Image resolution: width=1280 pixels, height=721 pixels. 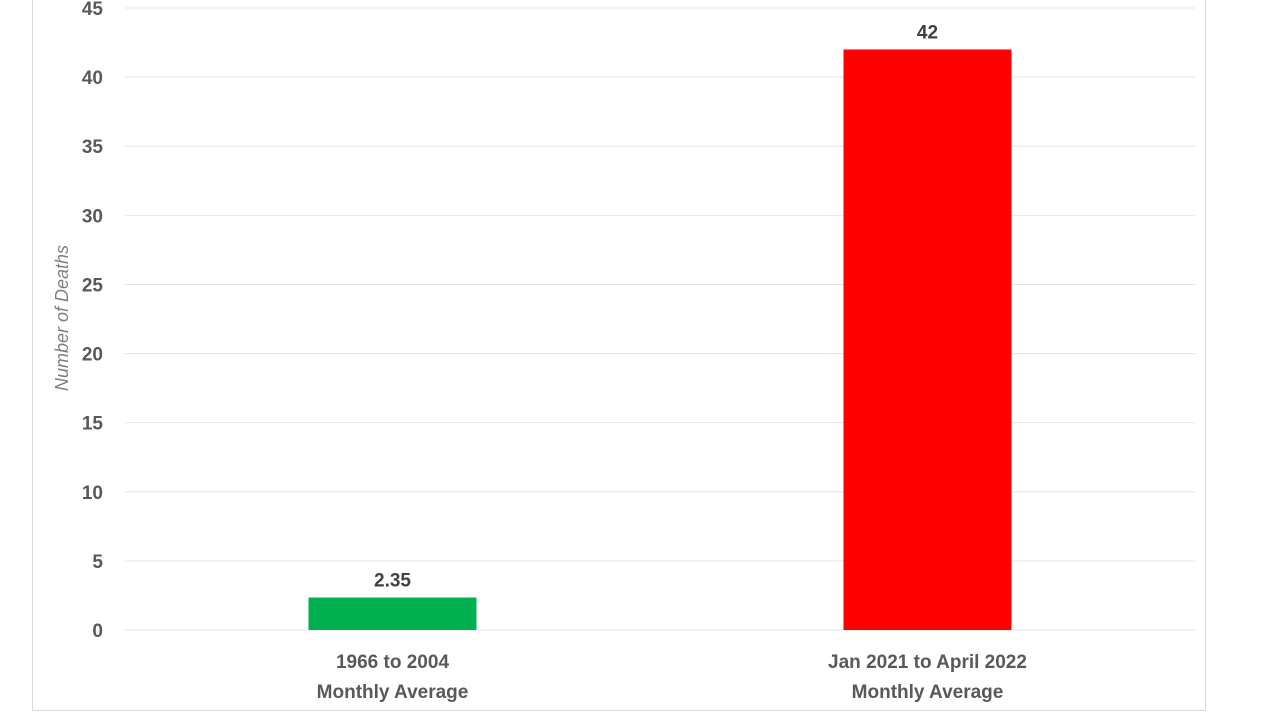 I want to click on data-label-1: 2.35, so click(x=392, y=581).